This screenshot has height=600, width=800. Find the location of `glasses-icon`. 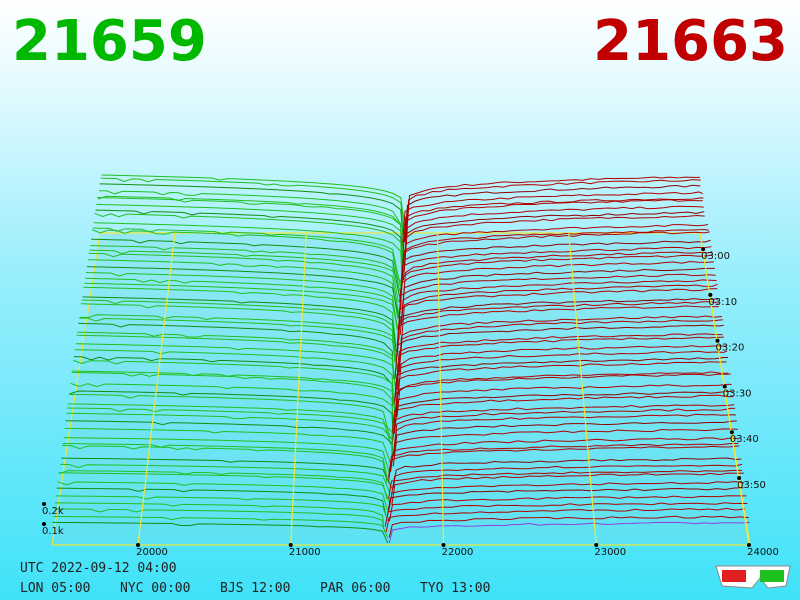

glasses-icon is located at coordinates (753, 577).